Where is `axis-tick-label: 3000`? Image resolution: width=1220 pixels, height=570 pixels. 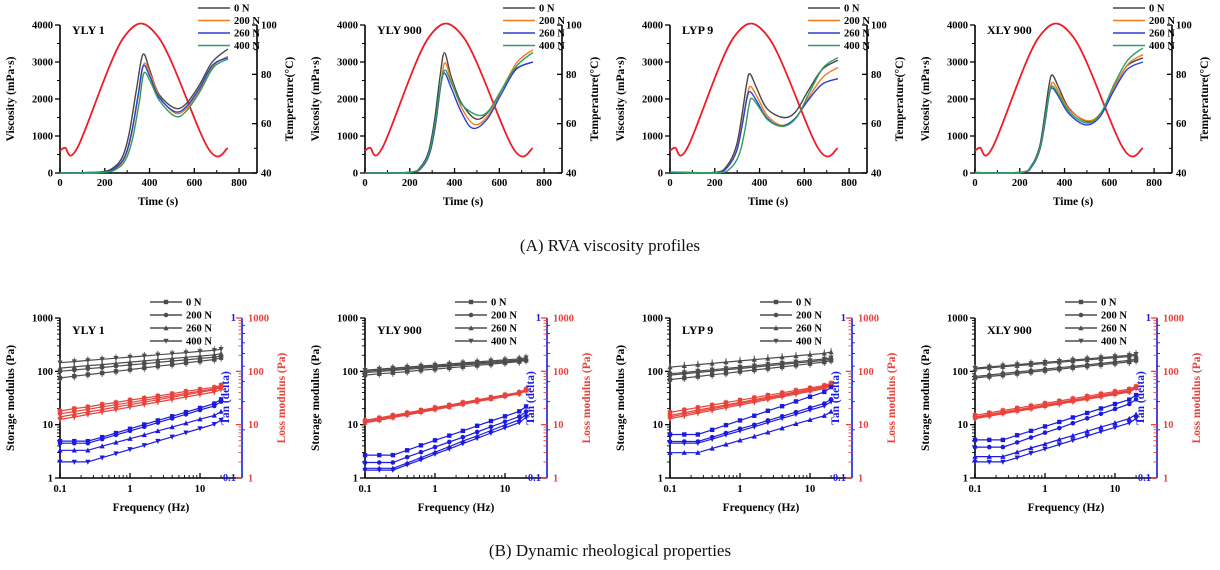 axis-tick-label: 3000 is located at coordinates (42, 63).